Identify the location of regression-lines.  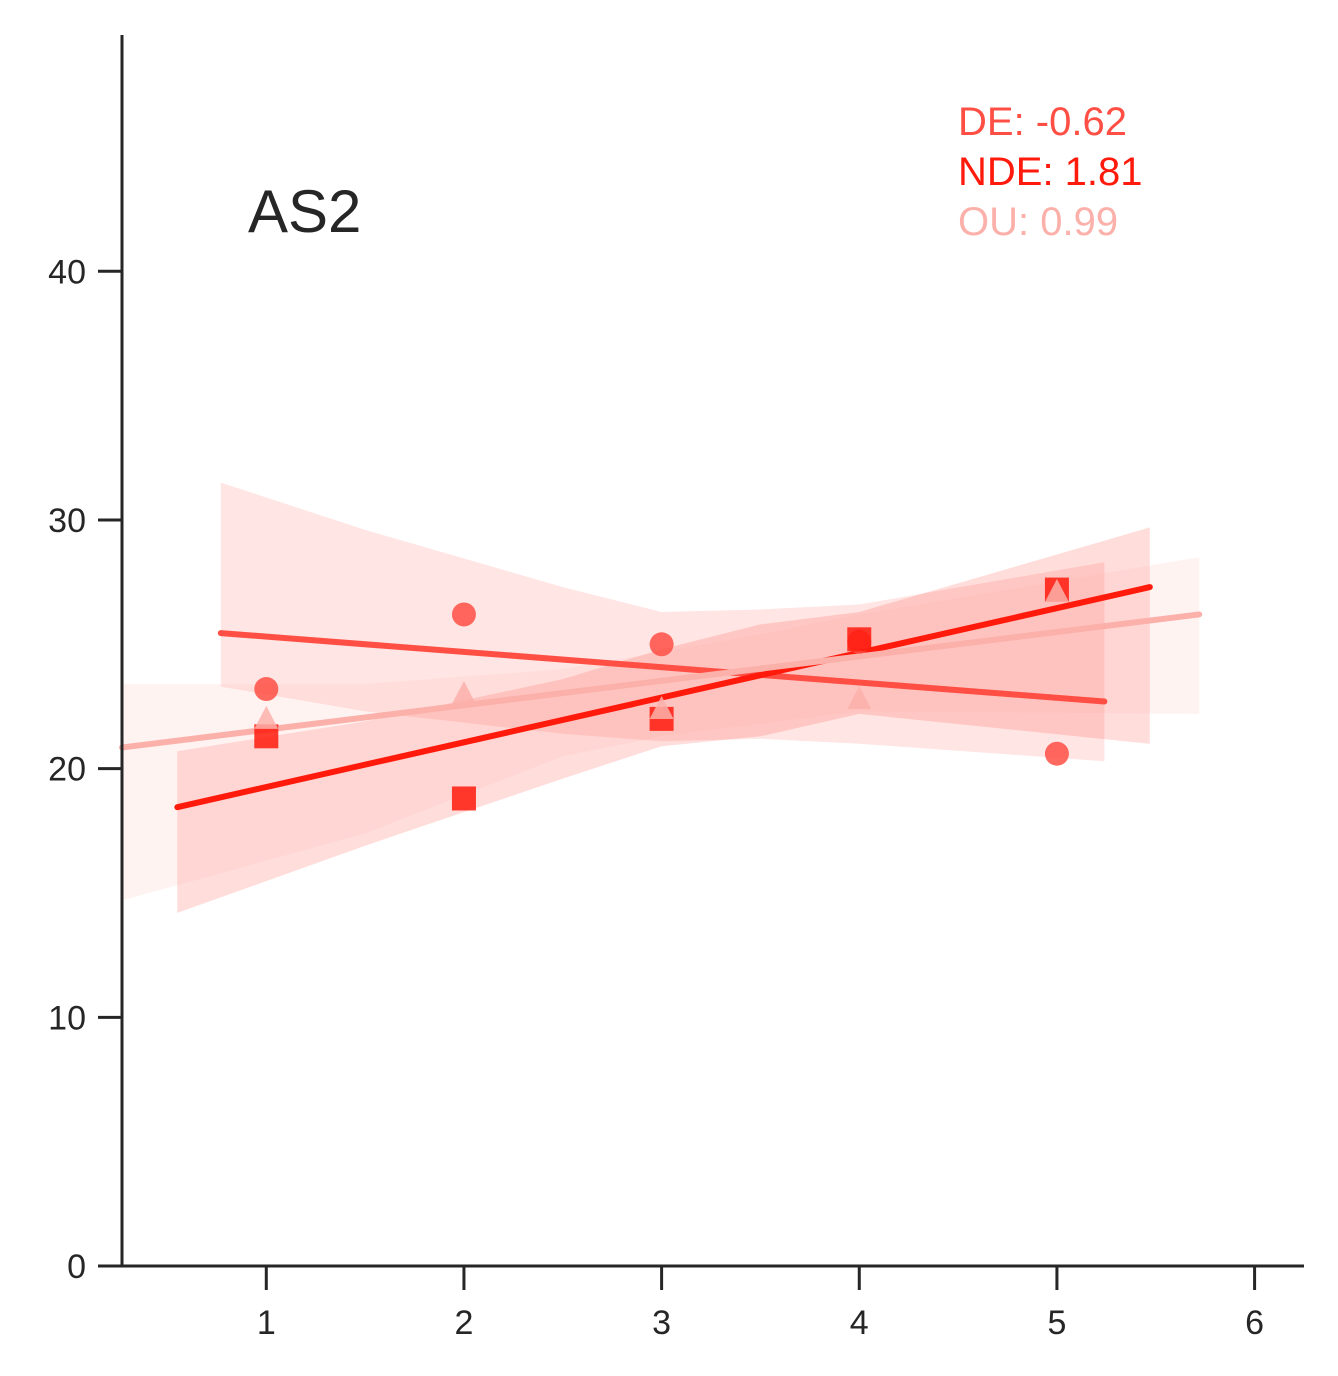
(661, 697).